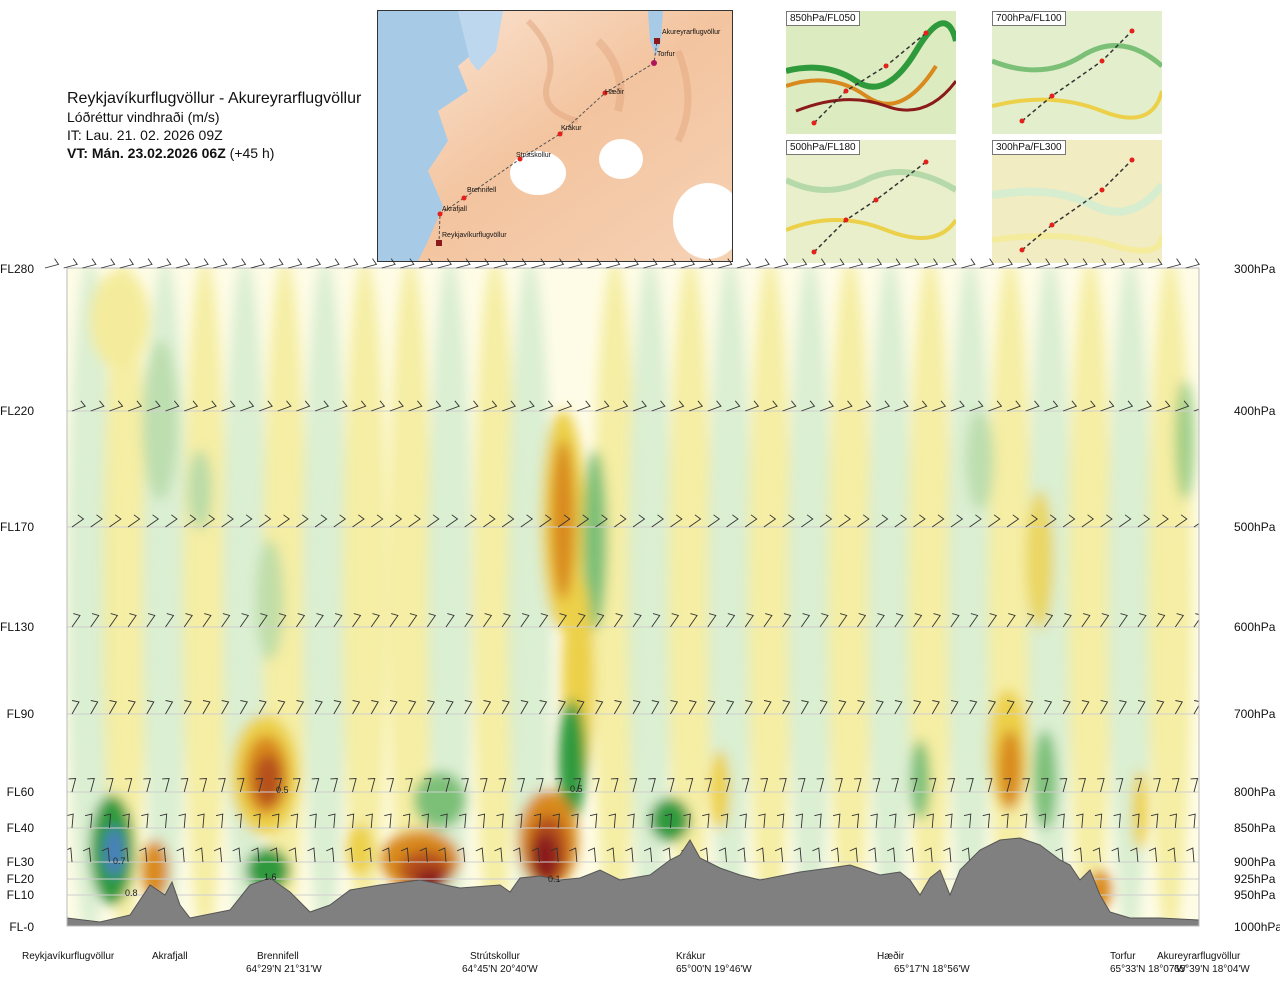 The width and height of the screenshot is (1280, 981). What do you see at coordinates (482, 190) in the screenshot?
I see `map-label-brennifell: Brennifell` at bounding box center [482, 190].